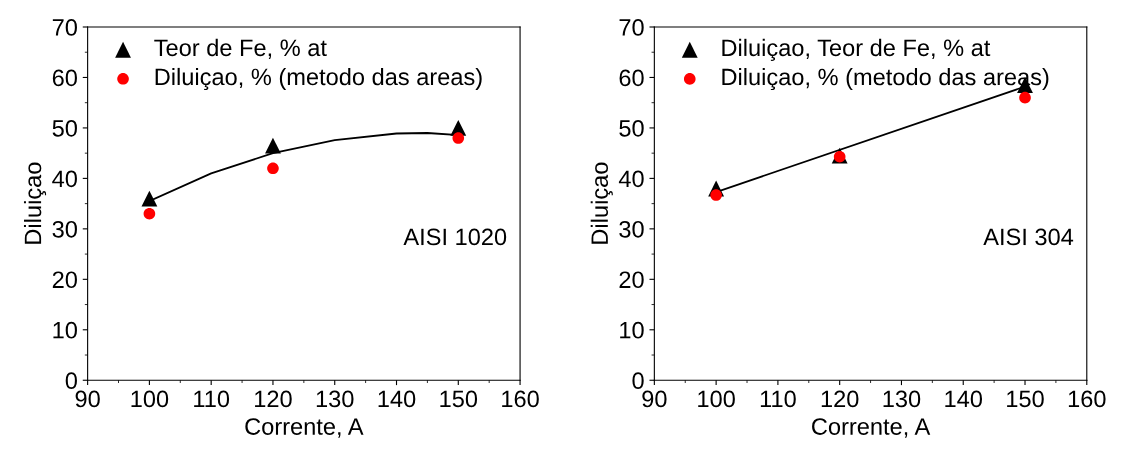 This screenshot has width=1138, height=450. Describe the element at coordinates (455, 237) in the screenshot. I see `annotation: AISI 1020` at that location.